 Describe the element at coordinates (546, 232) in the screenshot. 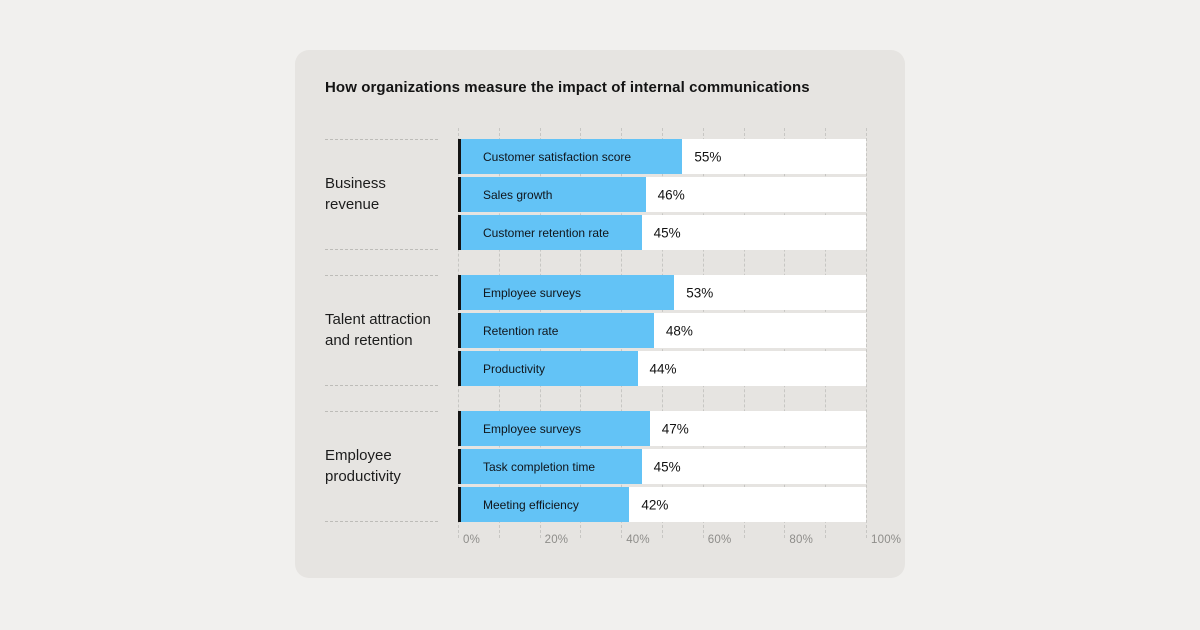

I see `bar-label: Customer retention rate` at that location.